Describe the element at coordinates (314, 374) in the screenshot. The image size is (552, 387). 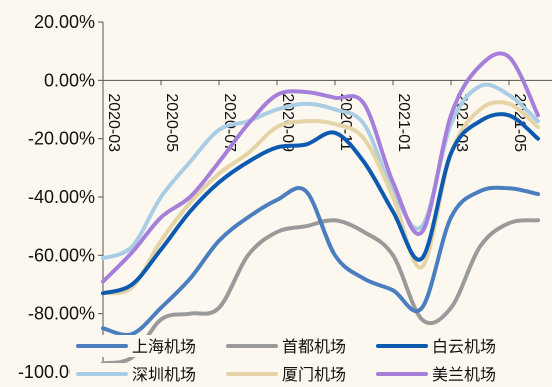
I see `legend-label: 厦门机场` at that location.